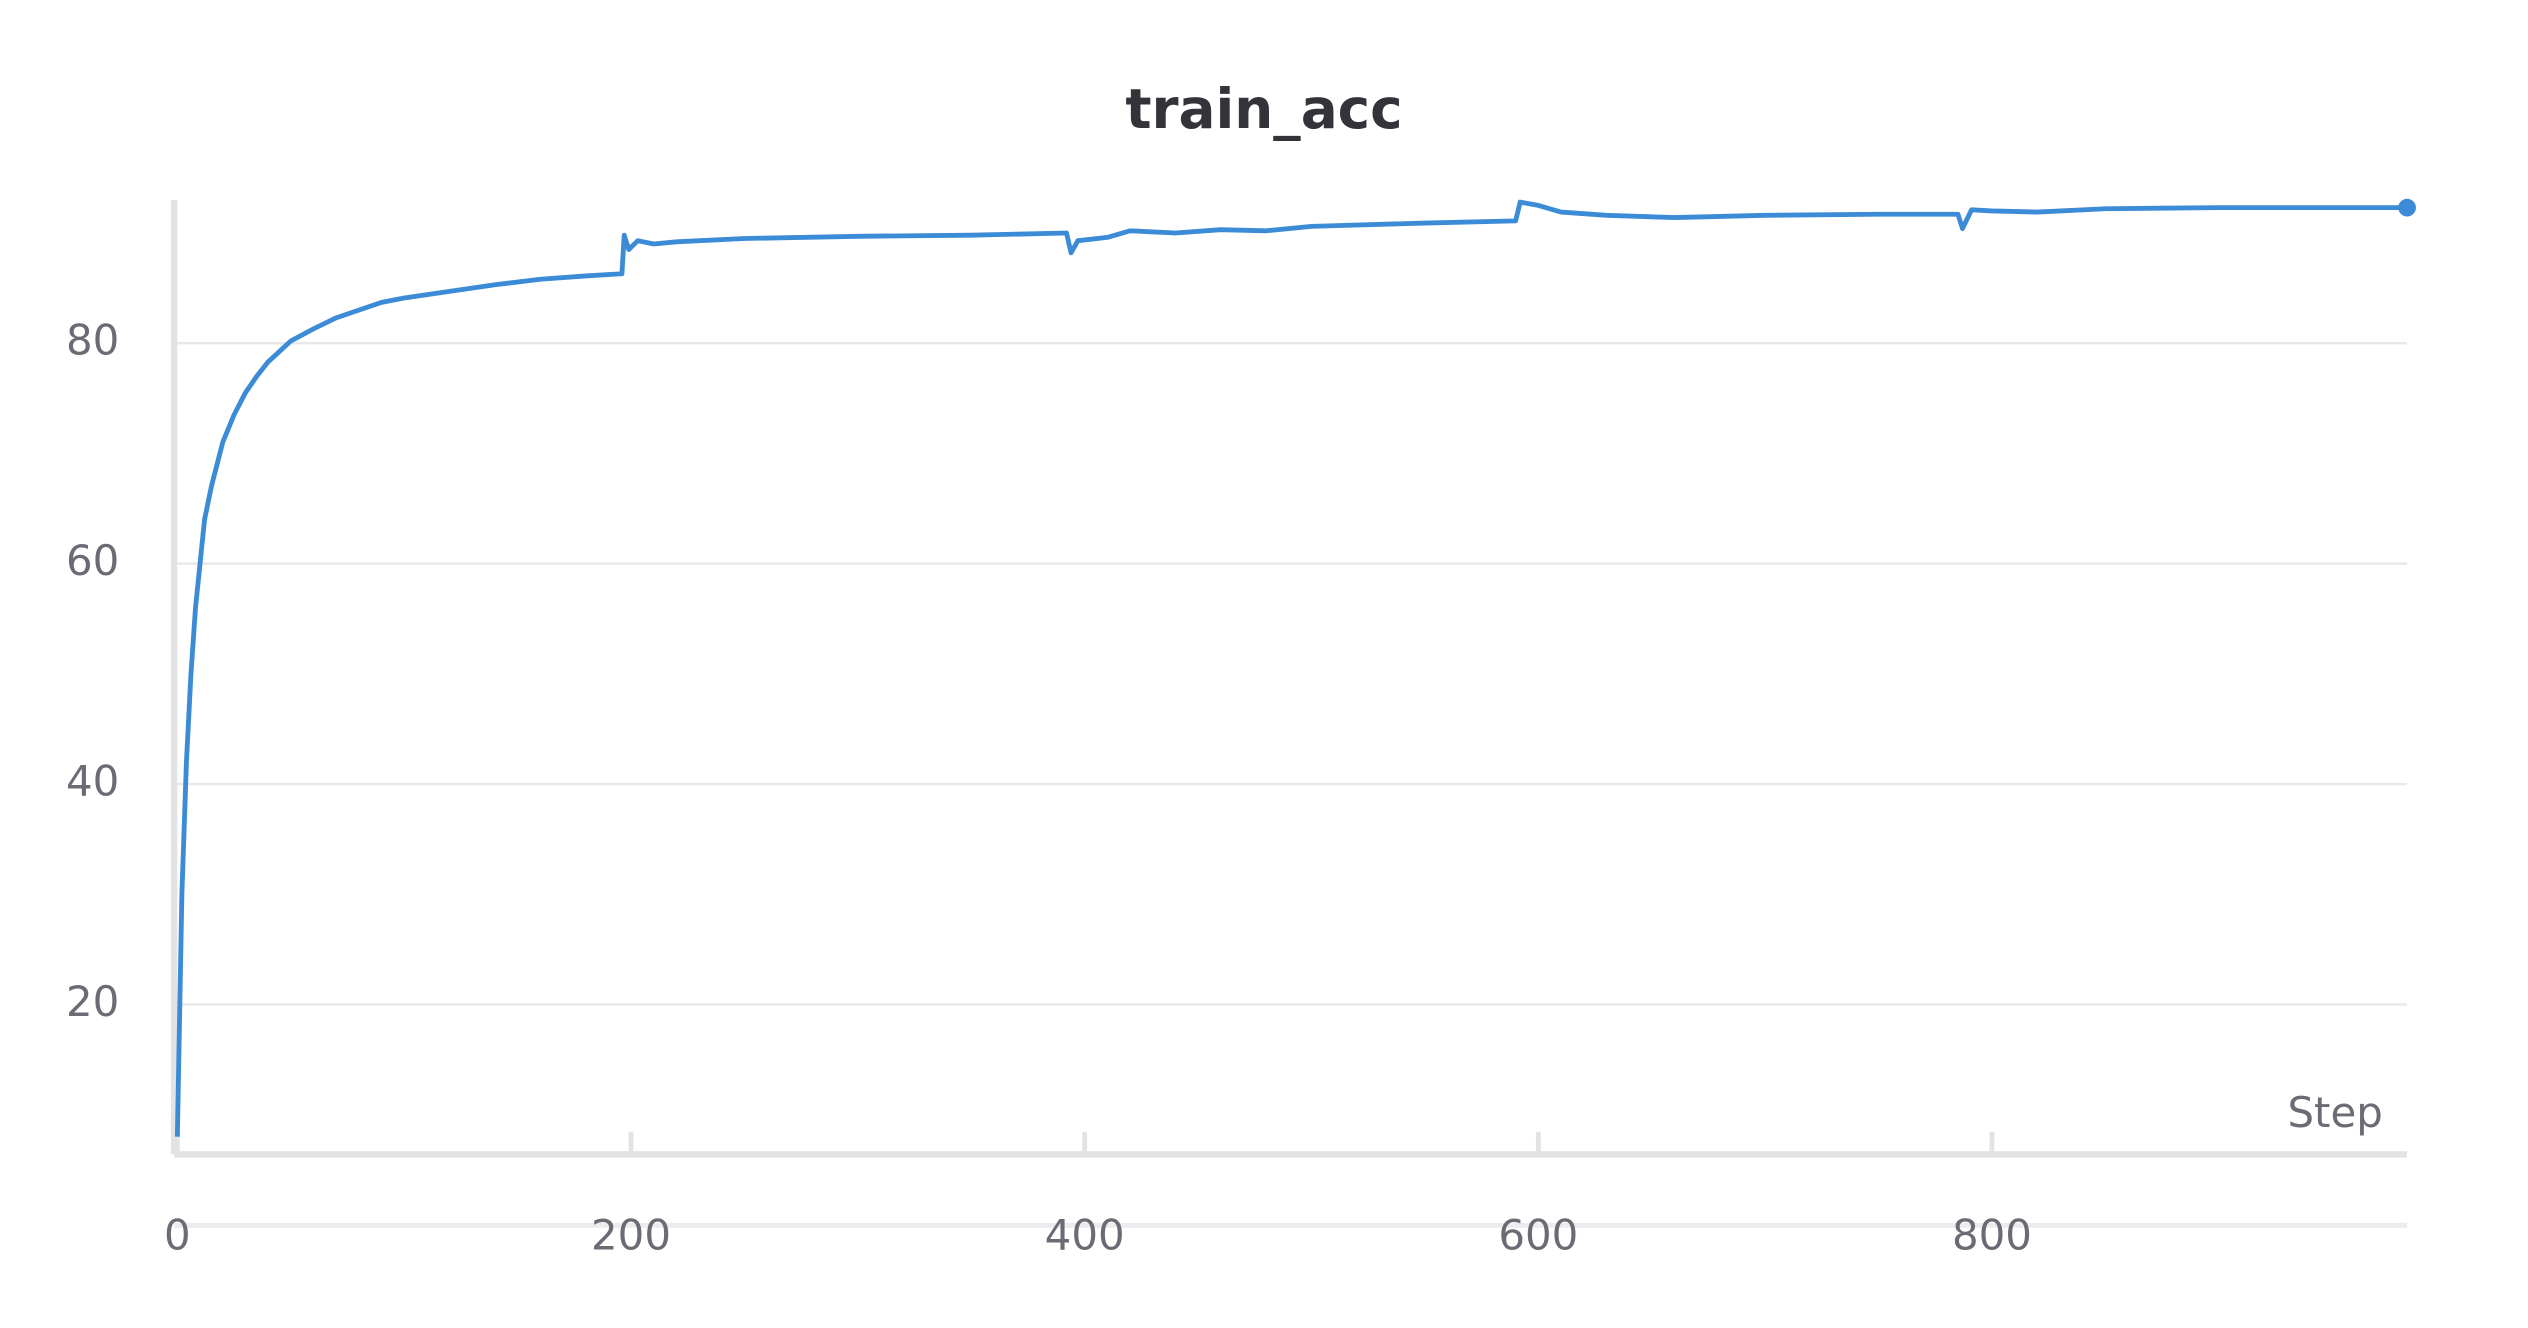  Describe the element at coordinates (2334, 1112) in the screenshot. I see `x-axis-label: Step` at that location.